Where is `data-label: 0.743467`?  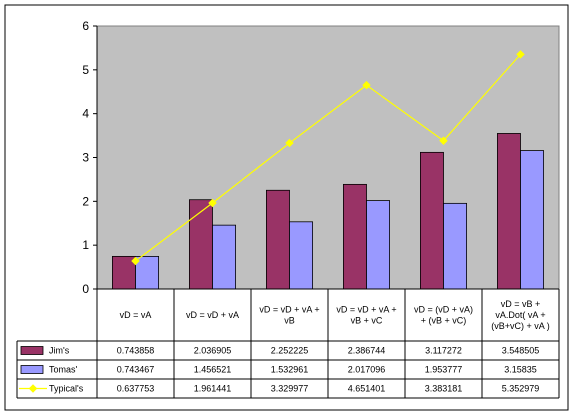 data-label: 0.743467 is located at coordinates (136, 370).